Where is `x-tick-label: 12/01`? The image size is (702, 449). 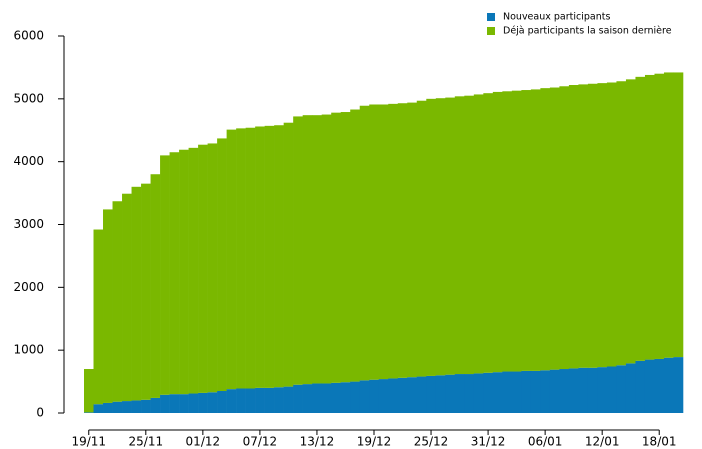 x-tick-label: 12/01 is located at coordinates (602, 442).